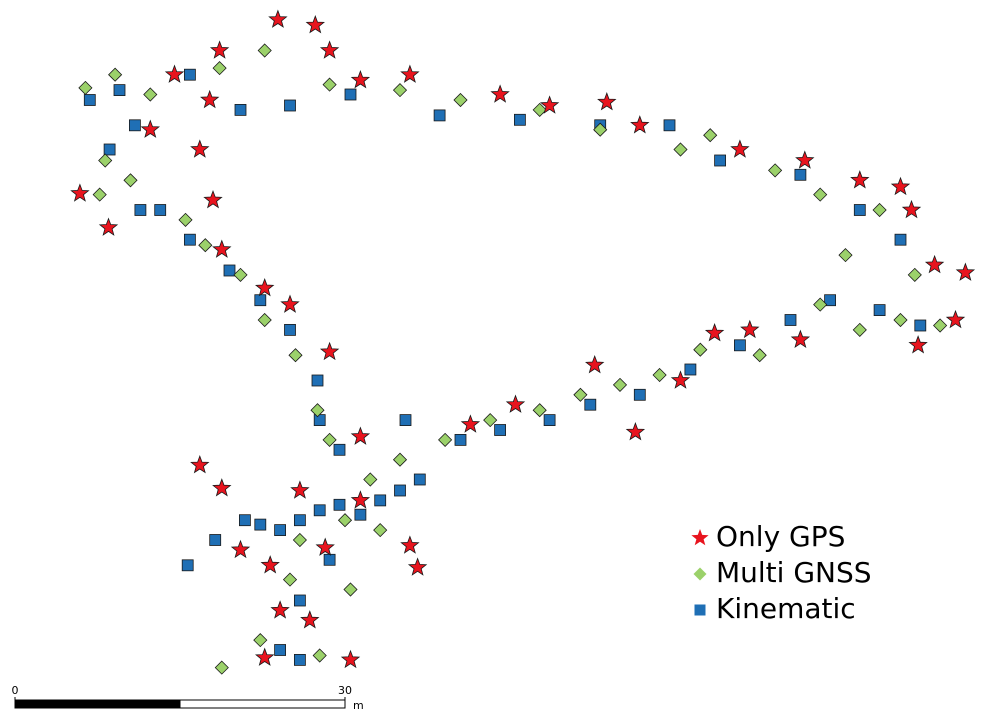 This screenshot has width=1000, height=720. Describe the element at coordinates (700, 574) in the screenshot. I see `legend-marker` at that location.